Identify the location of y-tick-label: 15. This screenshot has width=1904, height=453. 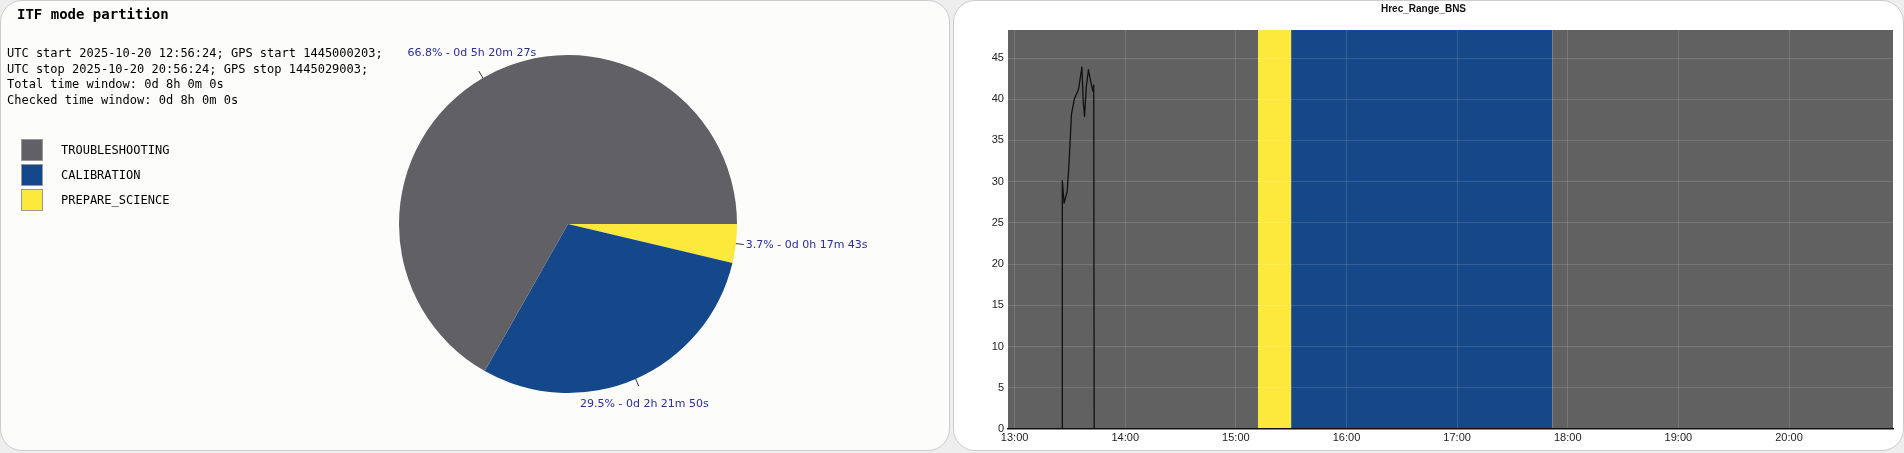
(997, 304).